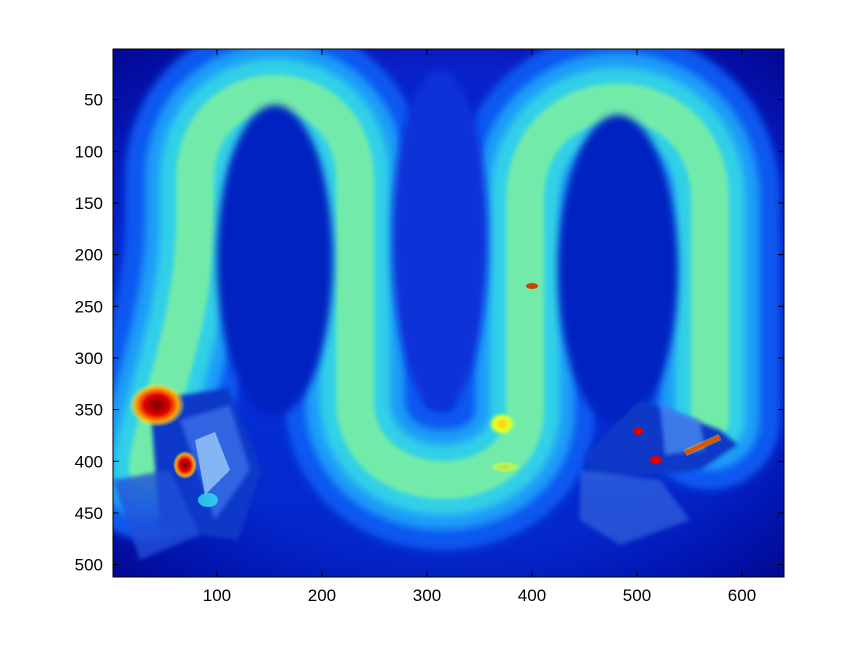 The image size is (866, 649). I want to click on object-lower-left, so click(187, 471).